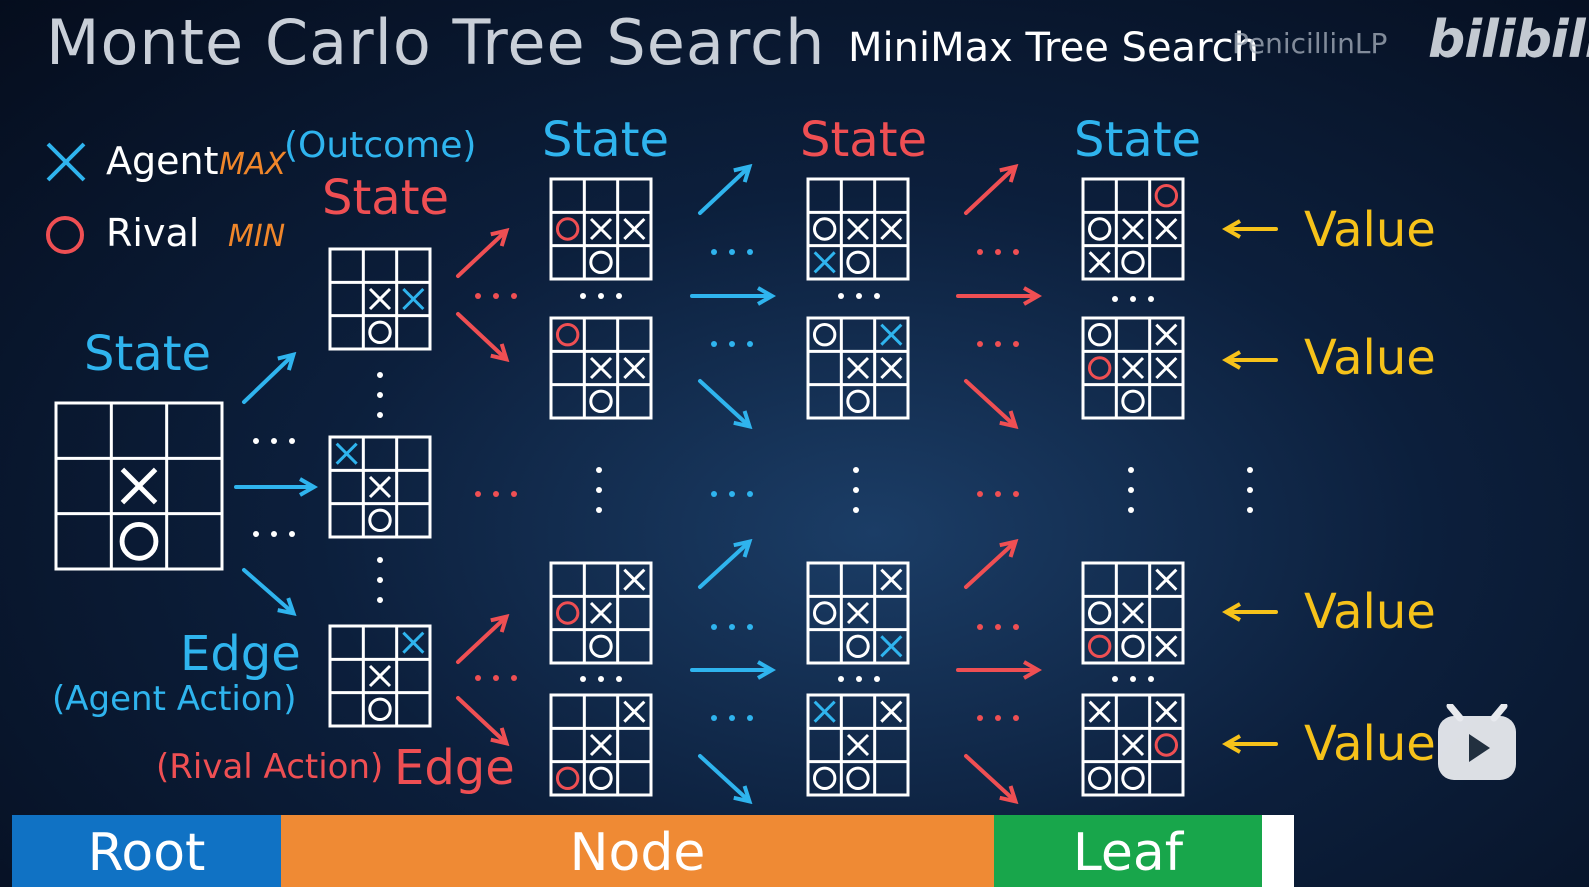 This screenshot has height=887, width=1589. I want to click on root-bar-label: Root, so click(146, 853).